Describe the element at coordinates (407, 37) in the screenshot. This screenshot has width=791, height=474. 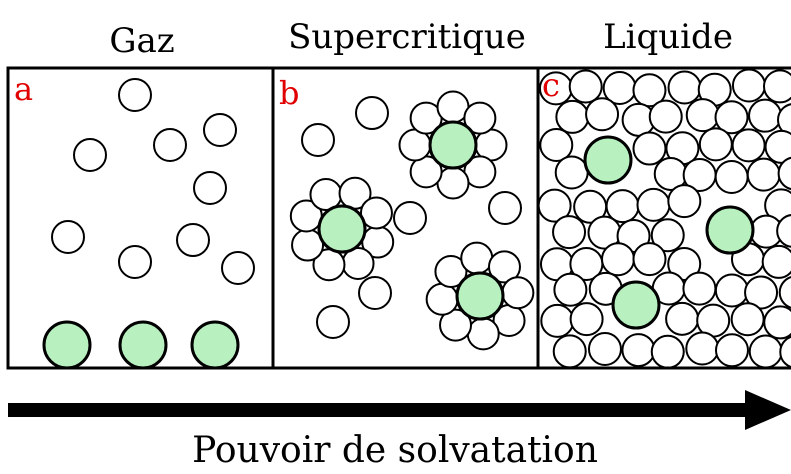
I see `panel-title: Supercritique` at that location.